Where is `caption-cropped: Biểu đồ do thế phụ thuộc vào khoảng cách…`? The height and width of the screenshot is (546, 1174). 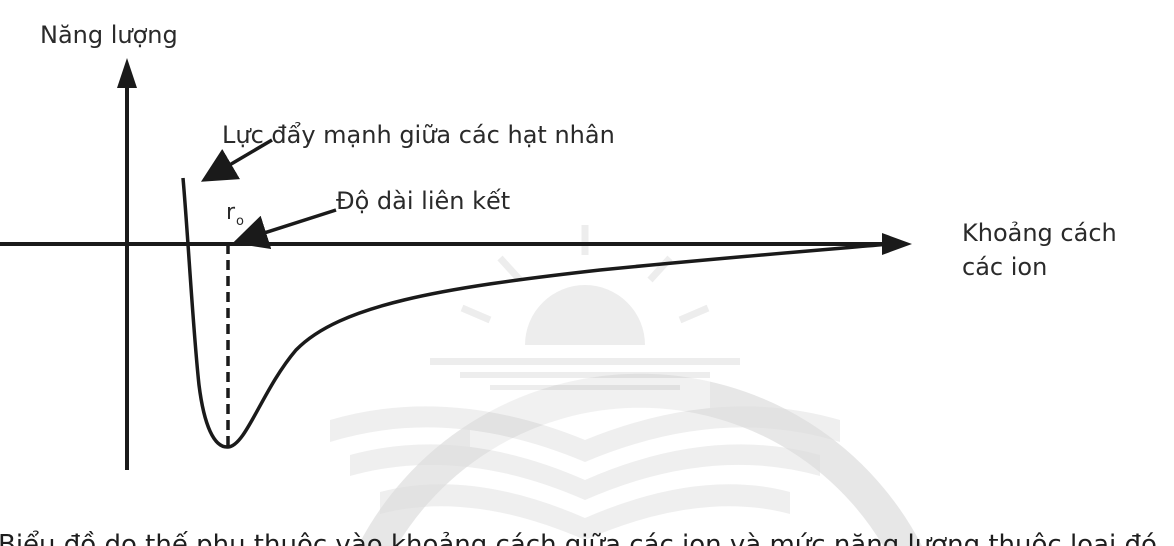
caption-cropped: Biểu đồ do thế phụ thuộc vào khoảng cách… is located at coordinates (578, 538).